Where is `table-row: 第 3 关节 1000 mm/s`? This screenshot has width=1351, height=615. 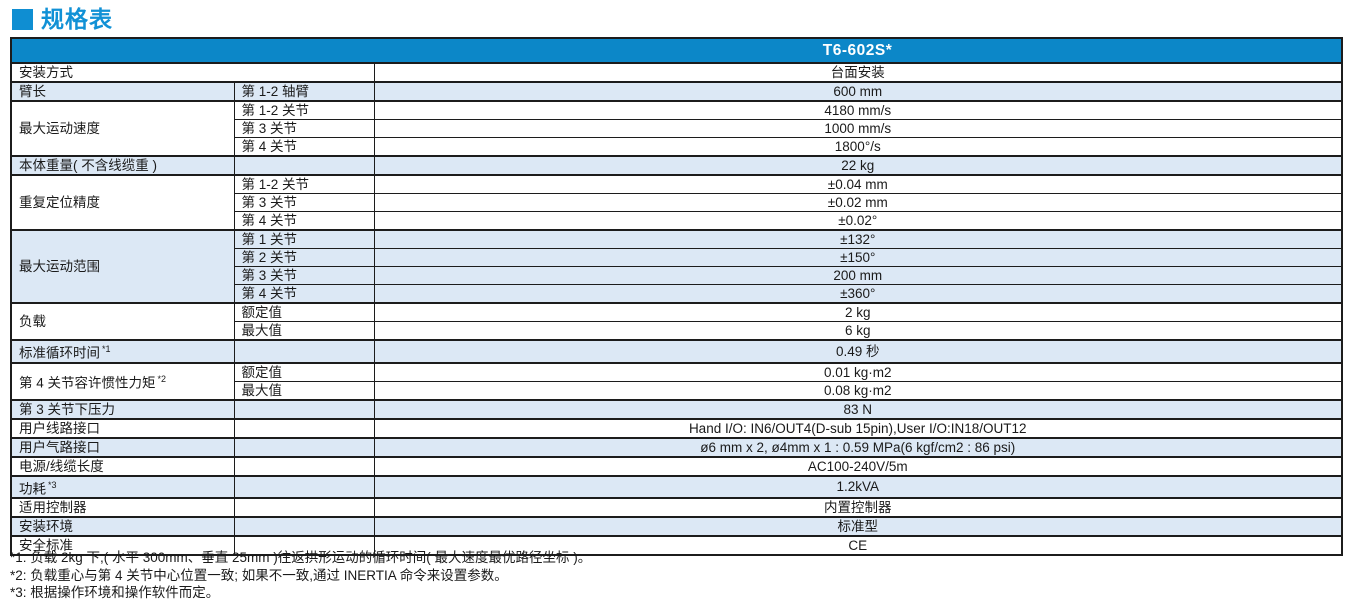
table-row: 第 3 关节 1000 mm/s is located at coordinates (677, 128).